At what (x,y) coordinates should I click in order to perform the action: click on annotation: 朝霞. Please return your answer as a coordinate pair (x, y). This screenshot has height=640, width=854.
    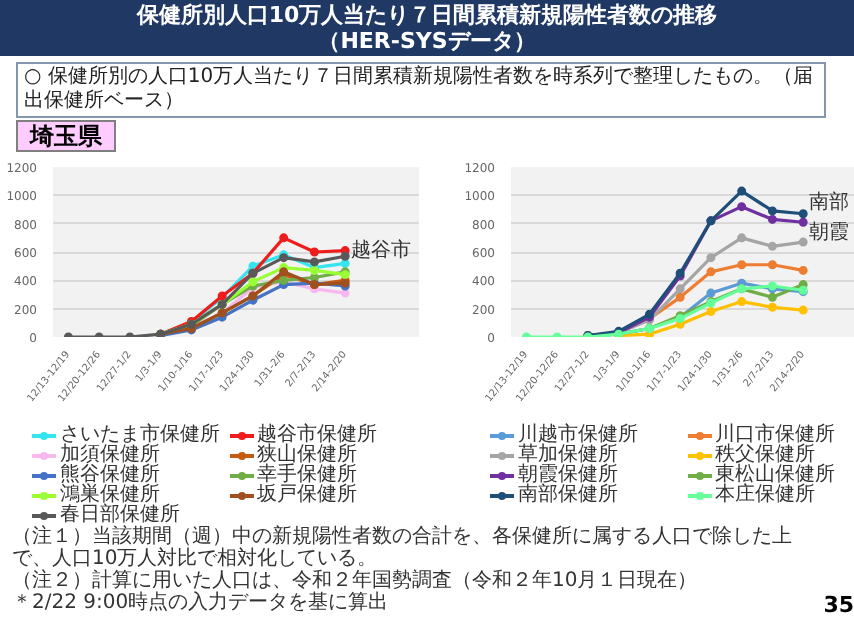
    Looking at the image, I should click on (829, 232).